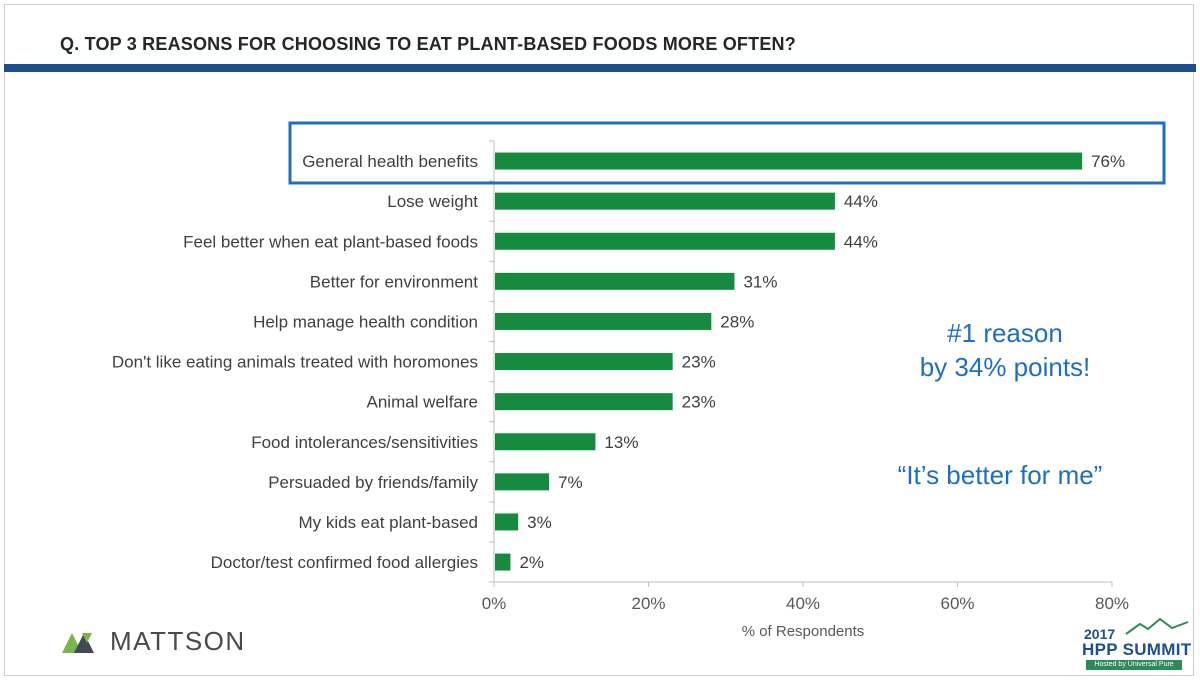 This screenshot has width=1200, height=680. Describe the element at coordinates (388, 522) in the screenshot. I see `category-label: My kids eat plant-based` at that location.